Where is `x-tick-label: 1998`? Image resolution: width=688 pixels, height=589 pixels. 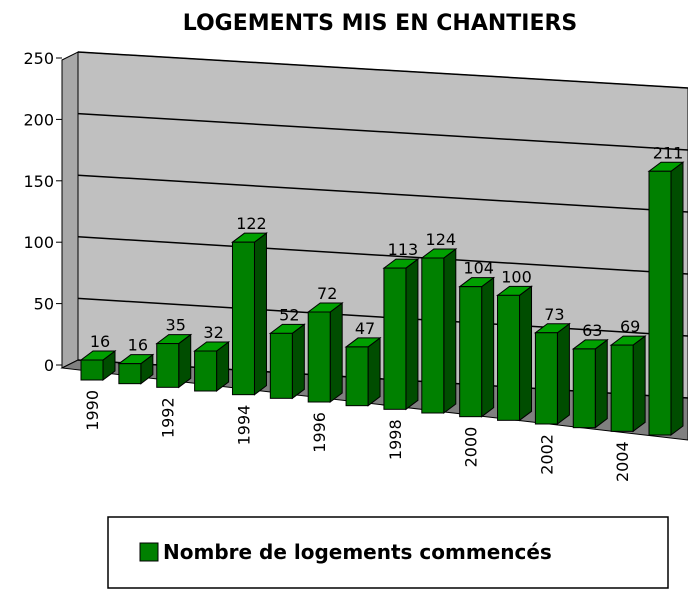
x-tick-label: 1998 is located at coordinates (395, 439).